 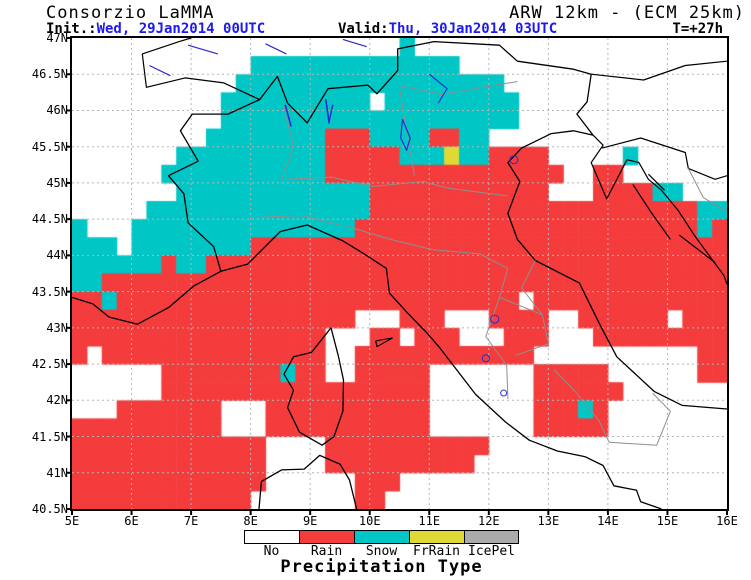 What do you see at coordinates (191, 521) in the screenshot?
I see `lon-tick-label: 7E` at bounding box center [191, 521].